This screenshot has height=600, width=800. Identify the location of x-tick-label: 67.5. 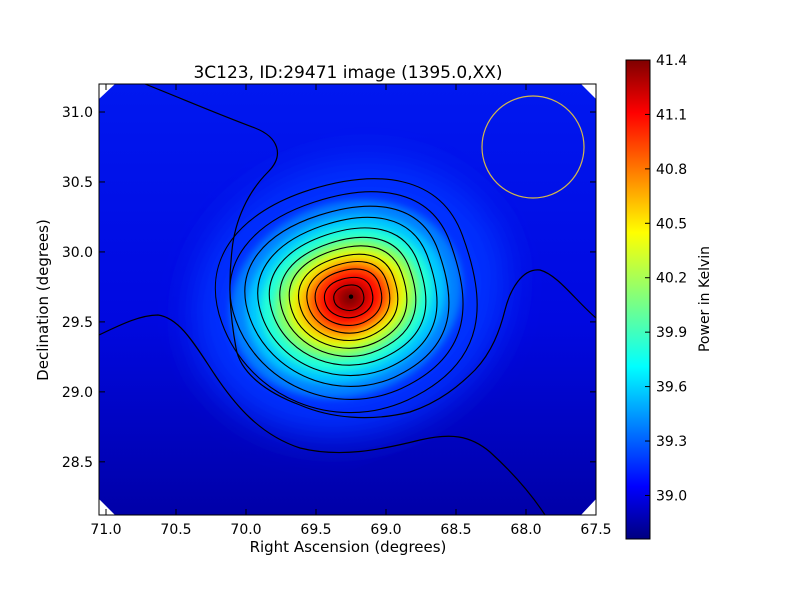
(595, 530).